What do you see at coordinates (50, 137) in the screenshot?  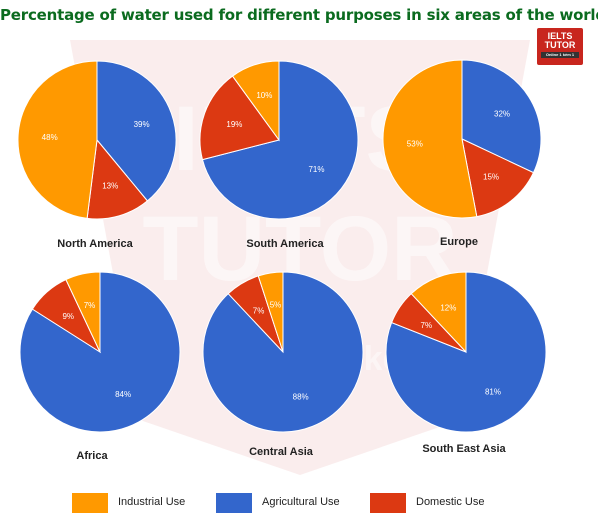 I see `pie-value-label: 48%` at bounding box center [50, 137].